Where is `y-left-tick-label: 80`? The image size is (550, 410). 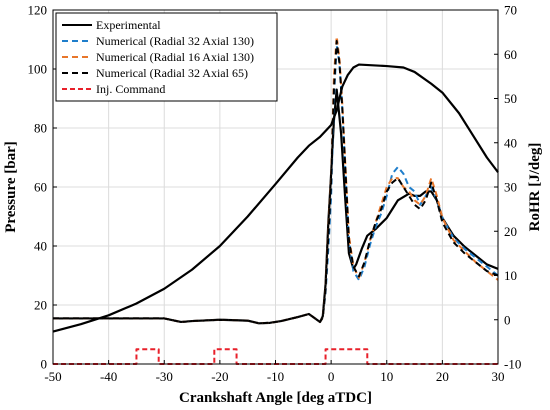 y-left-tick-label: 80 is located at coordinates (40, 128).